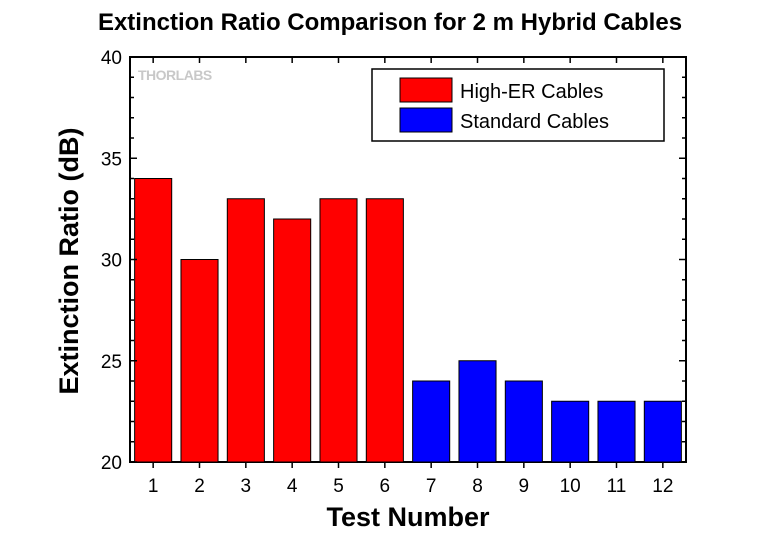 This screenshot has height=534, width=780. What do you see at coordinates (524, 486) in the screenshot?
I see `x-tick-label: 9` at bounding box center [524, 486].